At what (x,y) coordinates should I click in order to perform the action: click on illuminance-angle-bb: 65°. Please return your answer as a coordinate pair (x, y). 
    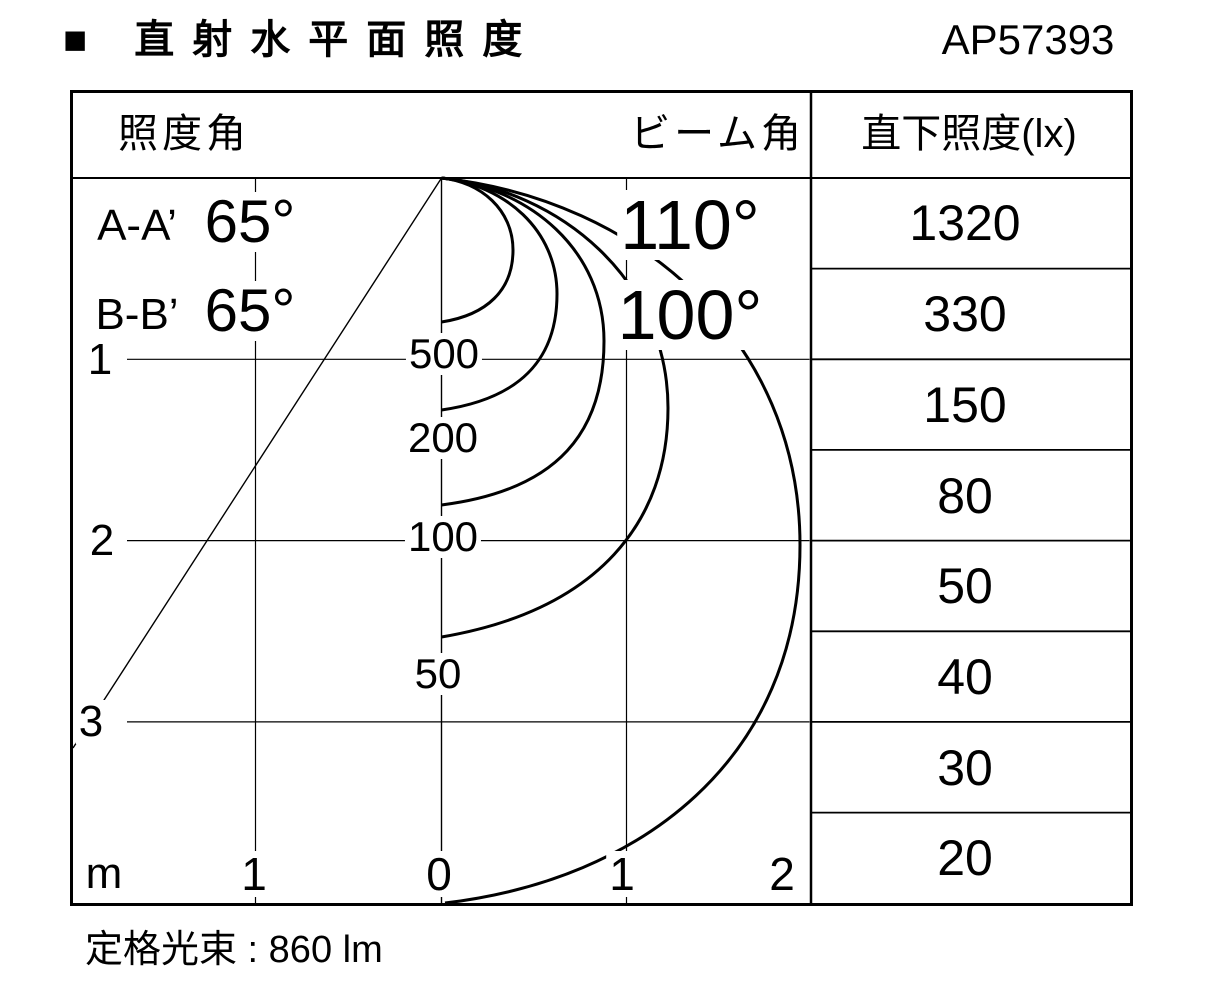
    Looking at the image, I should click on (250, 311).